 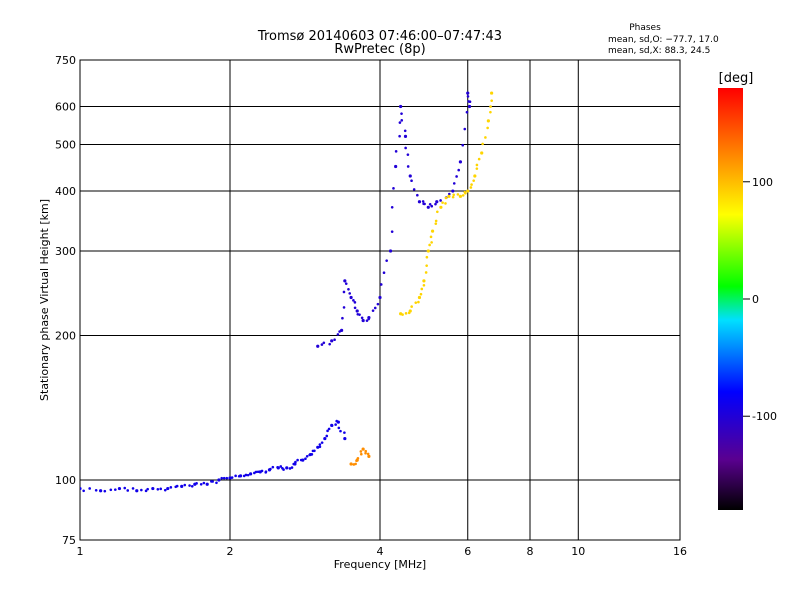 I want to click on phases-heading: Phases, so click(x=645, y=28).